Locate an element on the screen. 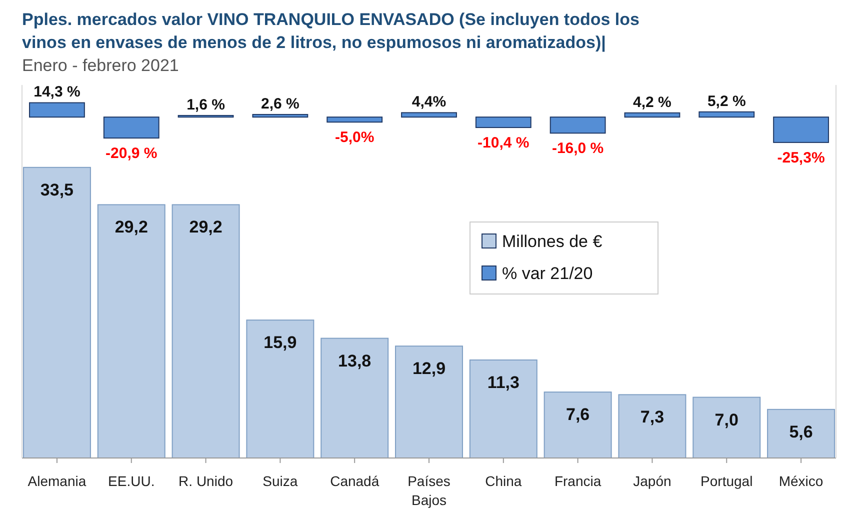 The height and width of the screenshot is (518, 856). chart-title: Pples. mercados valor VINO TRANQUILO ENVASADO (Se incluyen todos los vinos en envases de menos de 2 litros, no espumosos ni aromatizados)| is located at coordinates (331, 31).